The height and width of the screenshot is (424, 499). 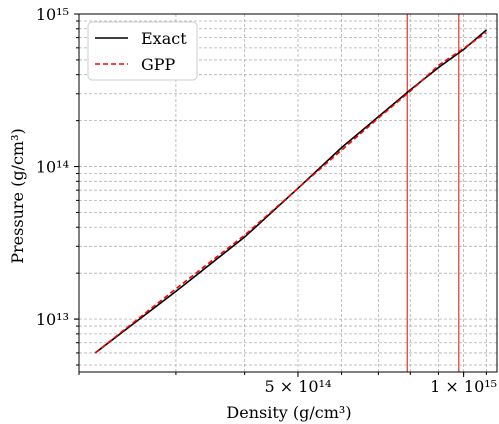 What do you see at coordinates (158, 64) in the screenshot?
I see `legend-label-gpp: GPP` at bounding box center [158, 64].